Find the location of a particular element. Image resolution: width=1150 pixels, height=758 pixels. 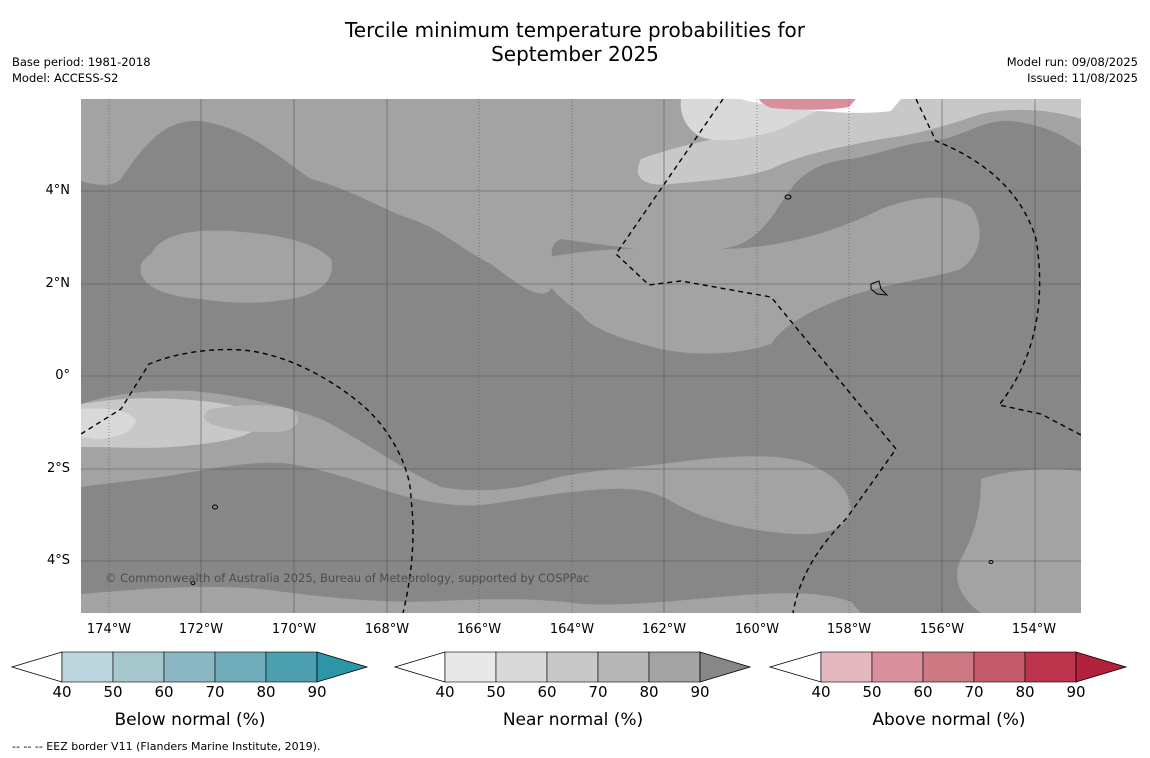

colorbar-above-title: Above normal (%) is located at coordinates (949, 720).